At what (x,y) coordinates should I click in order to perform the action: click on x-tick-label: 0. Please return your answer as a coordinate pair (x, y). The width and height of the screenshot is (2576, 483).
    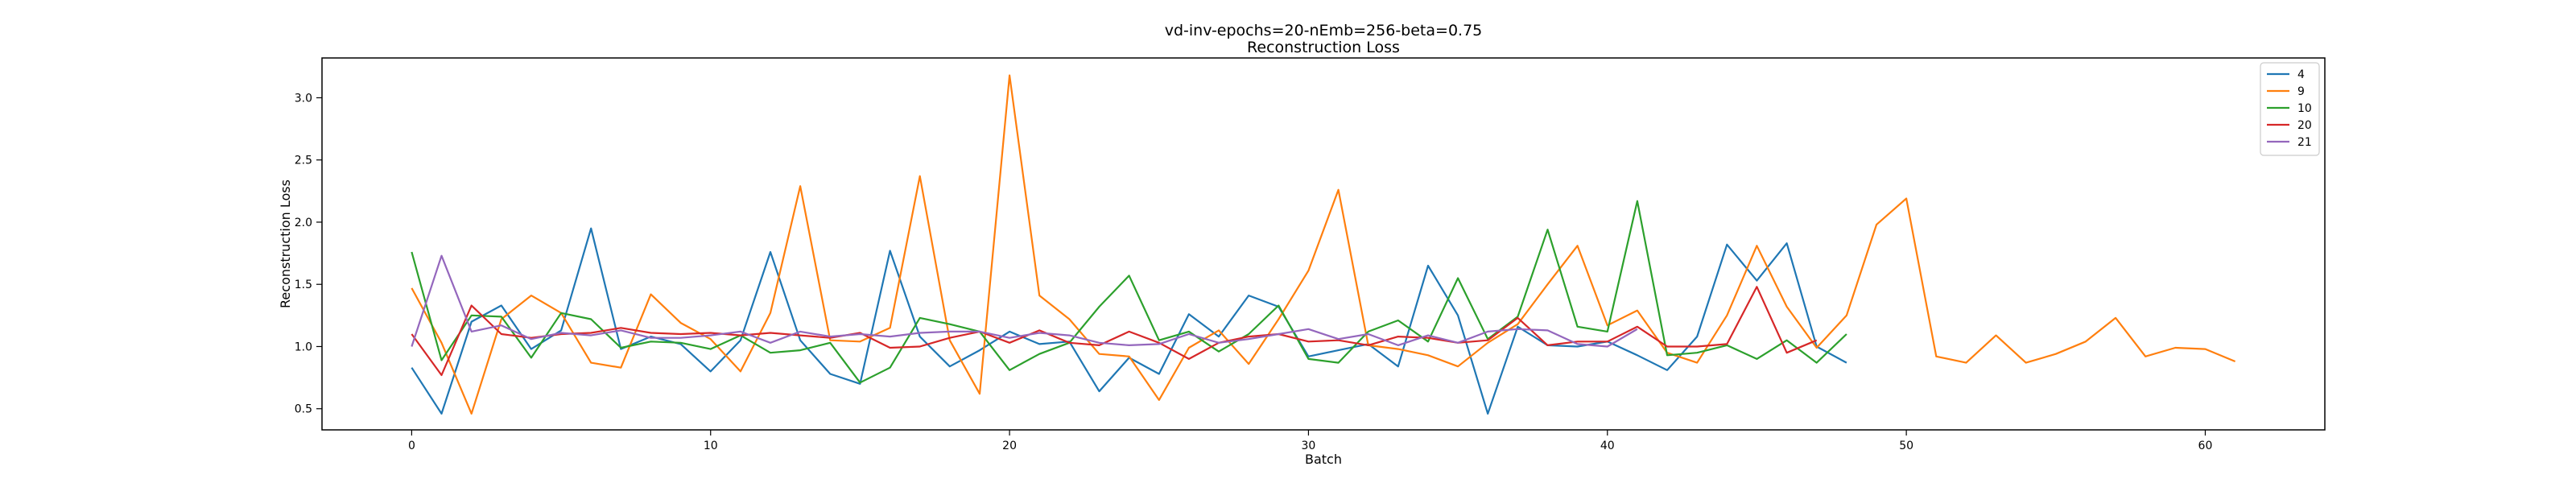
    Looking at the image, I should click on (411, 446).